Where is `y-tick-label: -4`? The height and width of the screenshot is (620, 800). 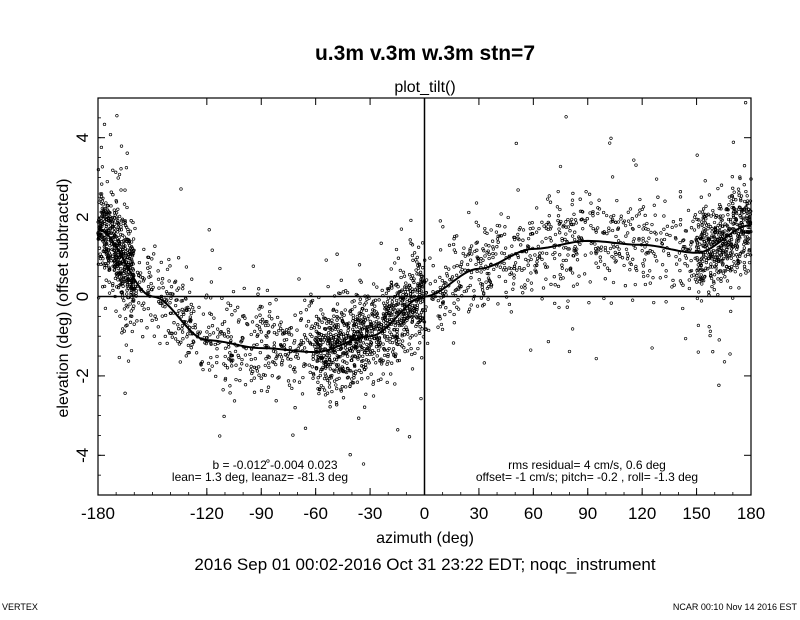
y-tick-label: -4 is located at coordinates (82, 455).